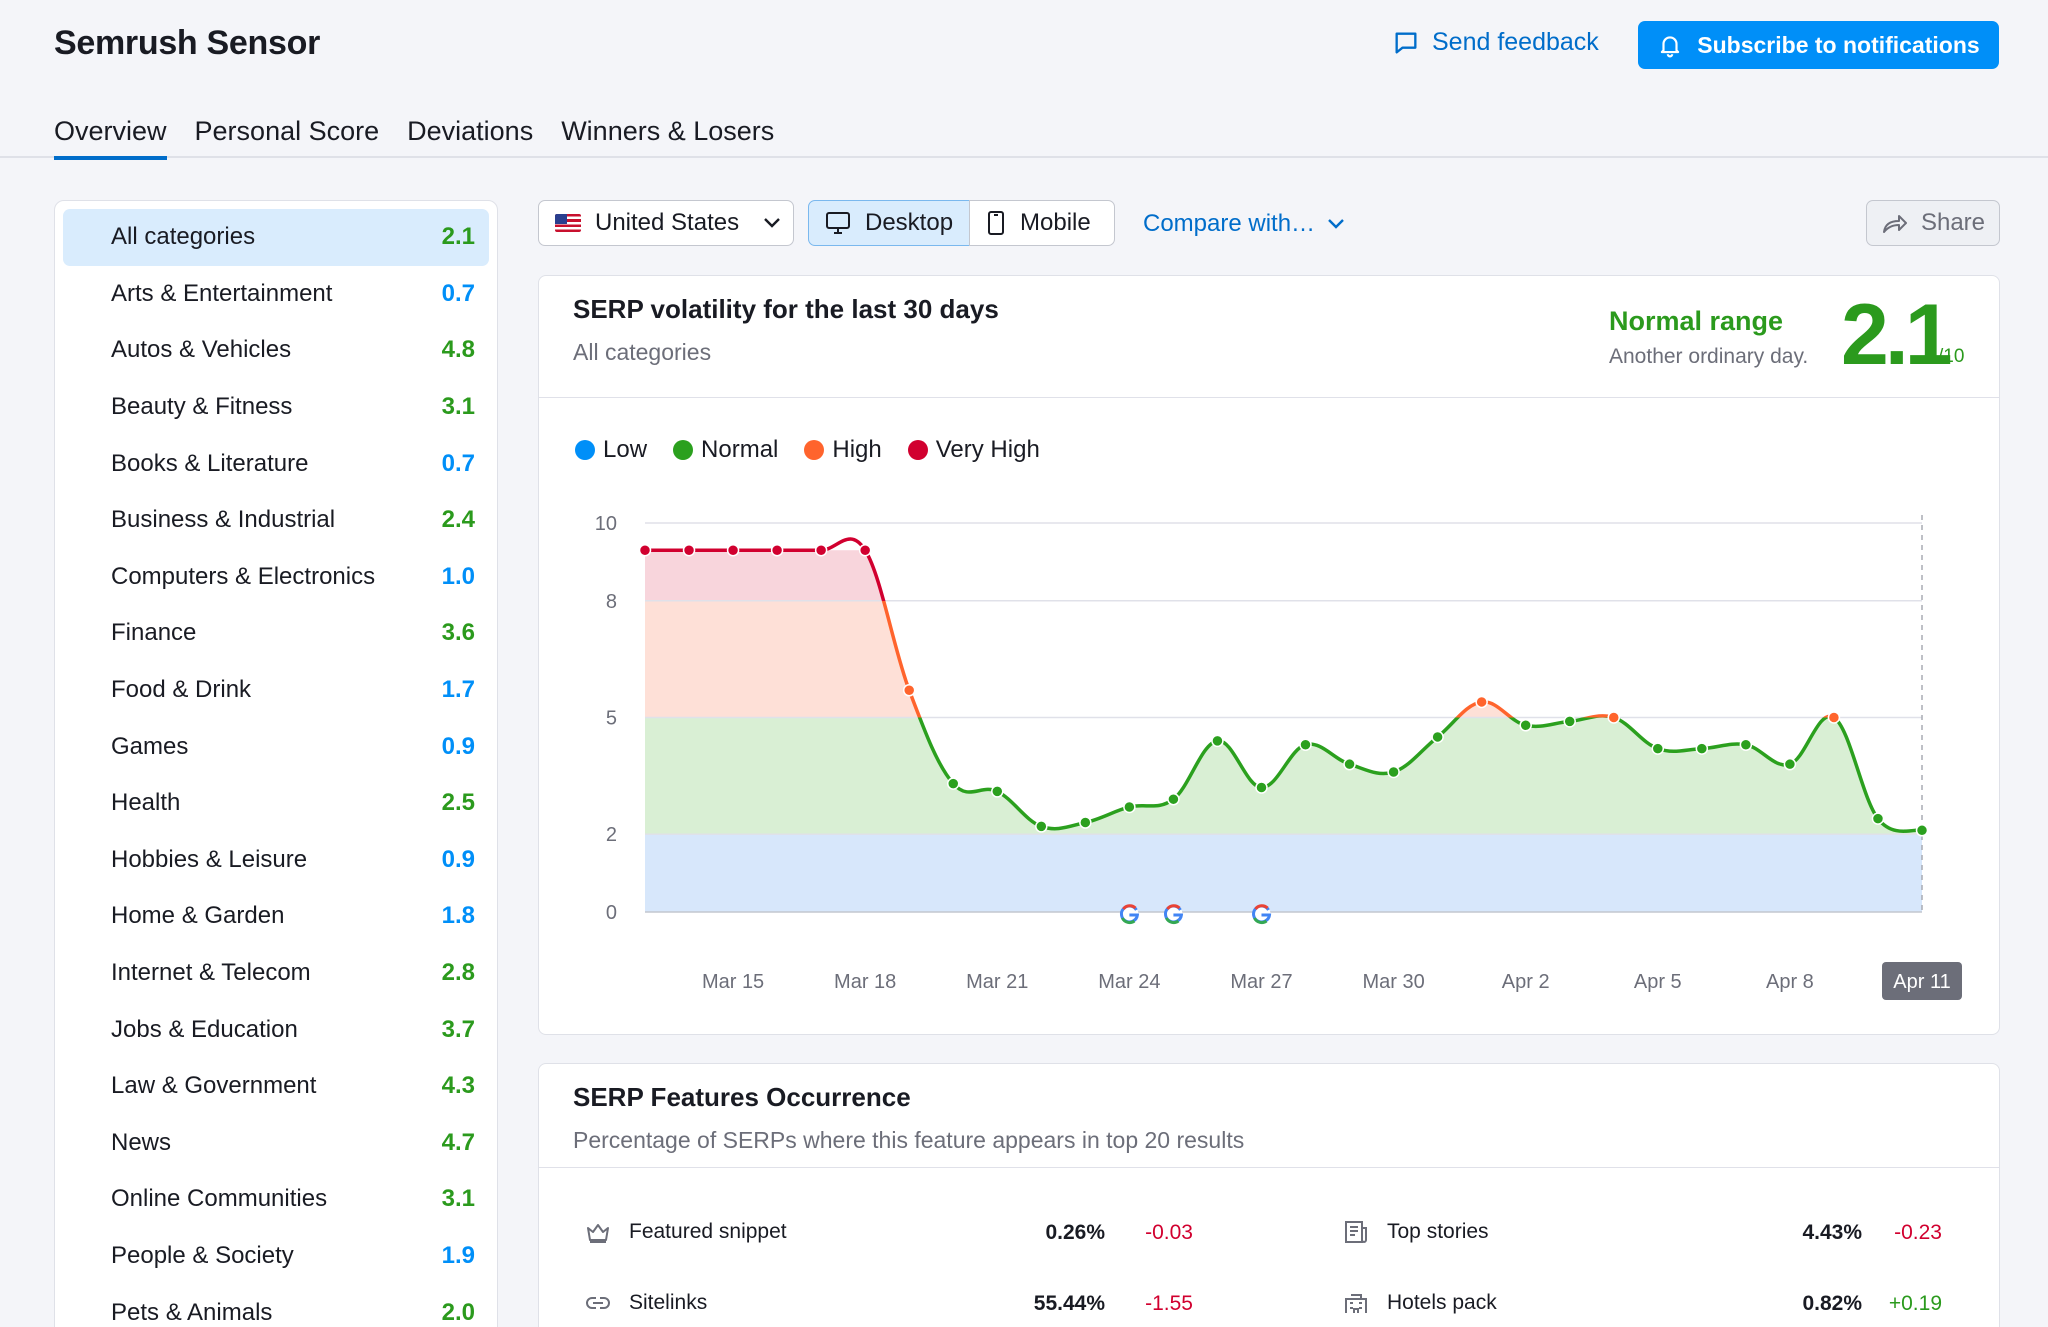 This screenshot has height=1327, width=2048. I want to click on subscribe-button: Subscribe to notifications, so click(1818, 45).